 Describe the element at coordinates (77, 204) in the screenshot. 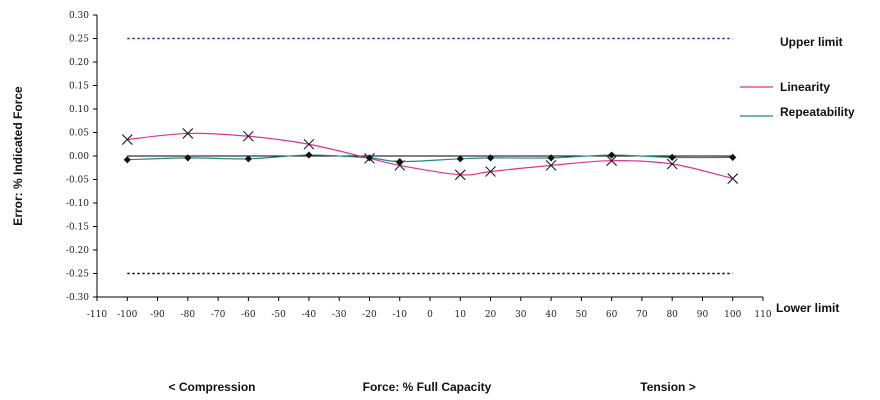

I see `y-tick-label: -0.10` at that location.